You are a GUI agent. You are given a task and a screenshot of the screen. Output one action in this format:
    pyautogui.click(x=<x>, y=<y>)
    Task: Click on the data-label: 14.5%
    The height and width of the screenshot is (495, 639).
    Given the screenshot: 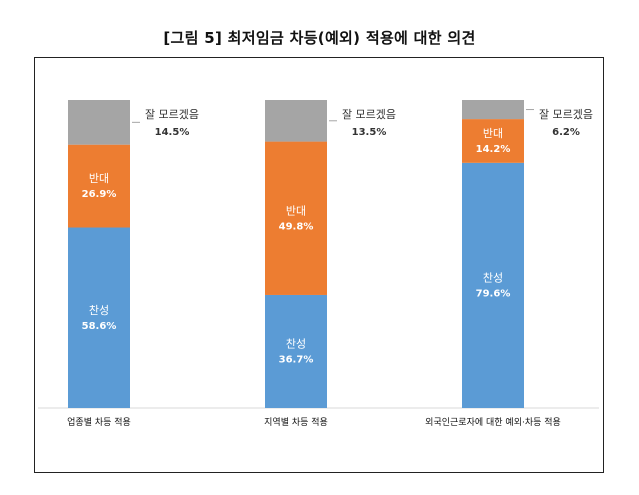 What is the action you would take?
    pyautogui.click(x=172, y=132)
    